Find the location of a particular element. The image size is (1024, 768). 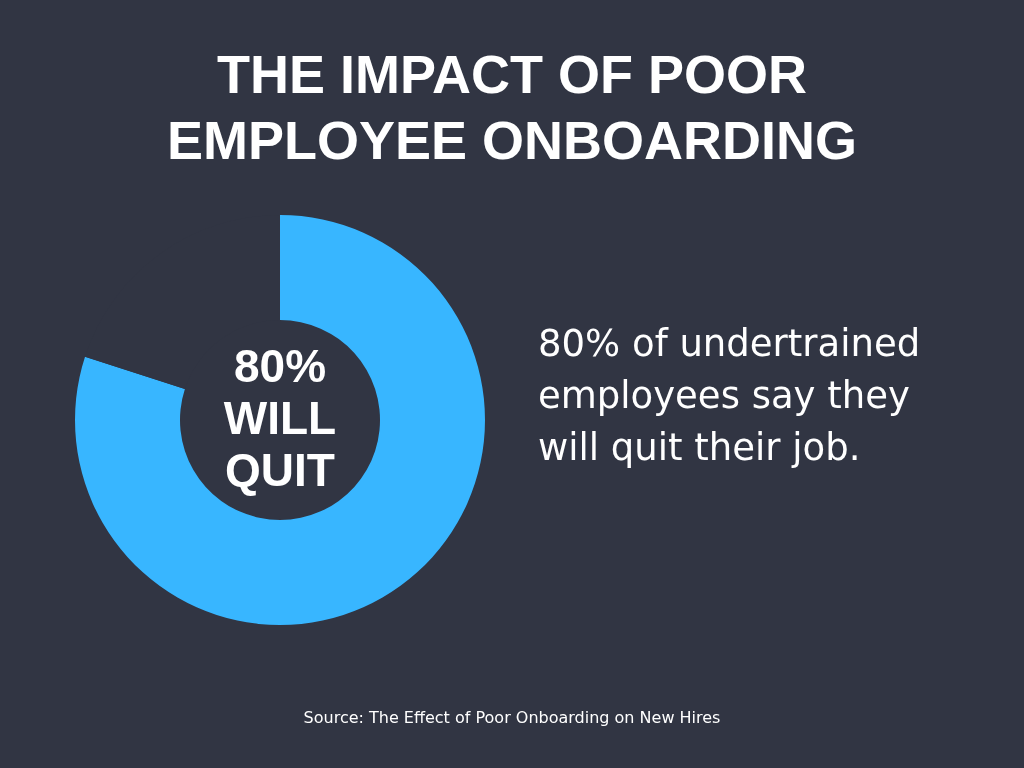

text: 80% WILL QUIT is located at coordinates (280, 418).